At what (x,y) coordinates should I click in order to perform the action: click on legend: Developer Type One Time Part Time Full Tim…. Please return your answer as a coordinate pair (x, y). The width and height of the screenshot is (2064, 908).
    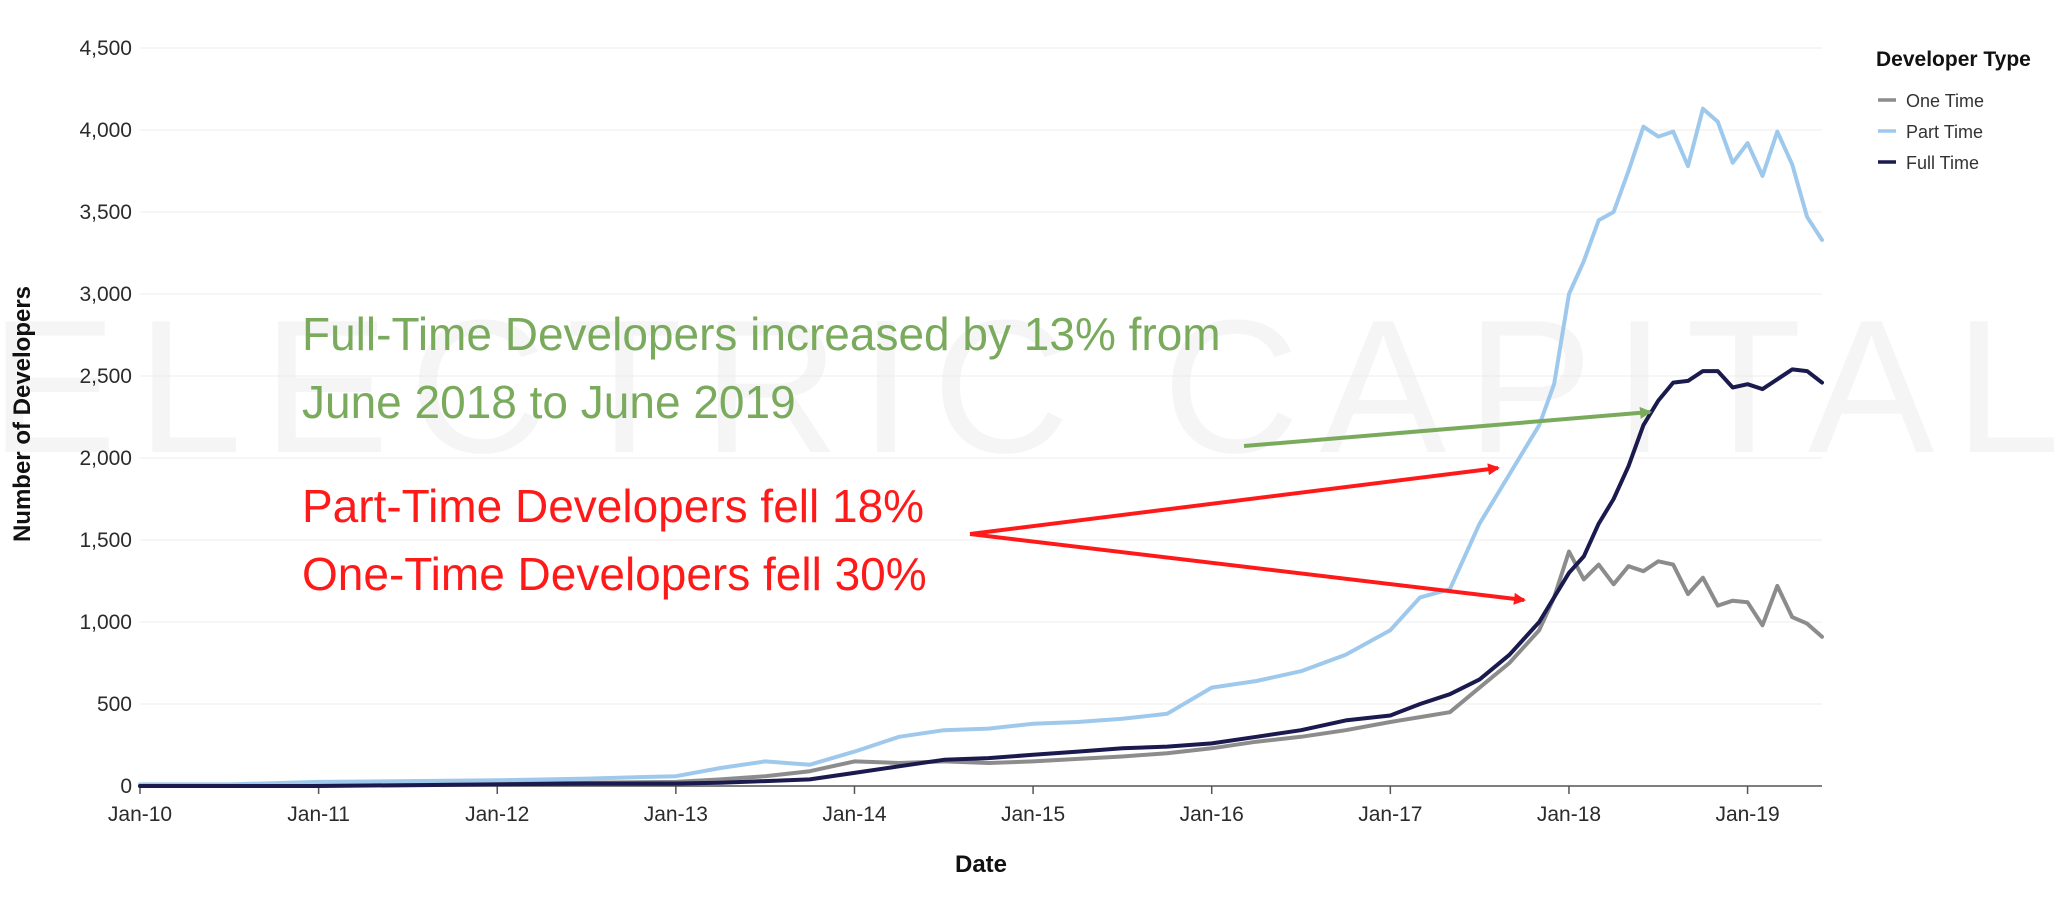
    Looking at the image, I should click on (1953, 110).